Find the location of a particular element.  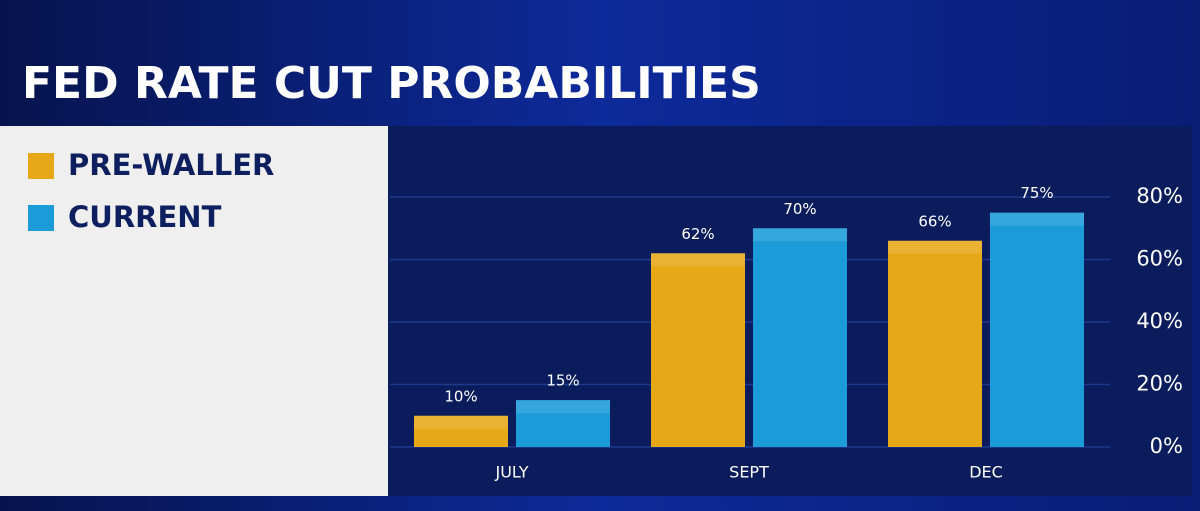

legend-label: CURRENT is located at coordinates (145, 217).